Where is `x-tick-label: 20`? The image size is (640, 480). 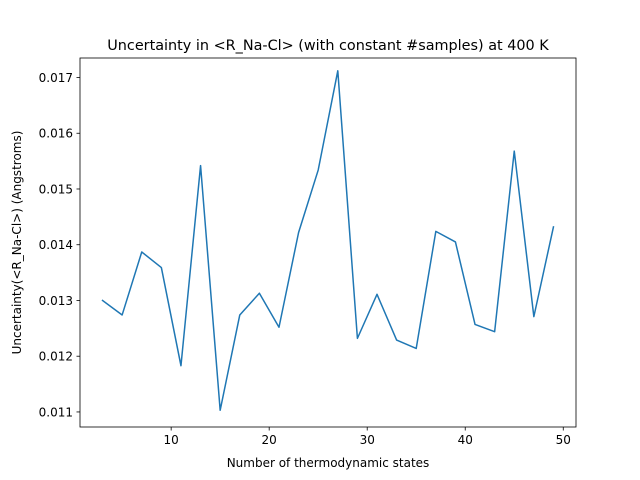
x-tick-label: 20 is located at coordinates (269, 440).